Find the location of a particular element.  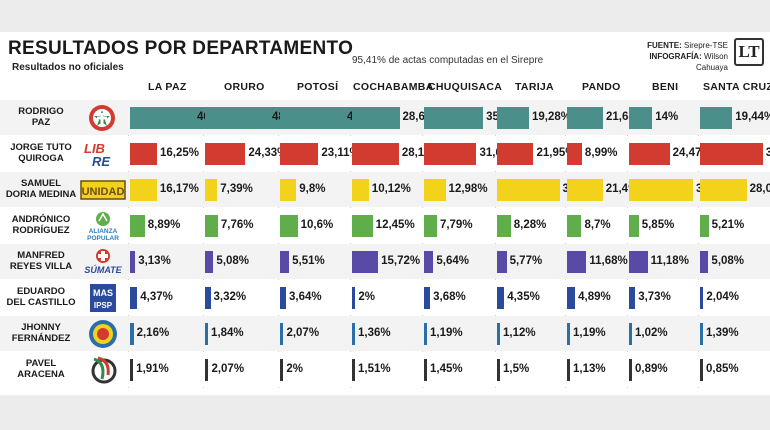

data-label: 24,33% is located at coordinates (268, 153).